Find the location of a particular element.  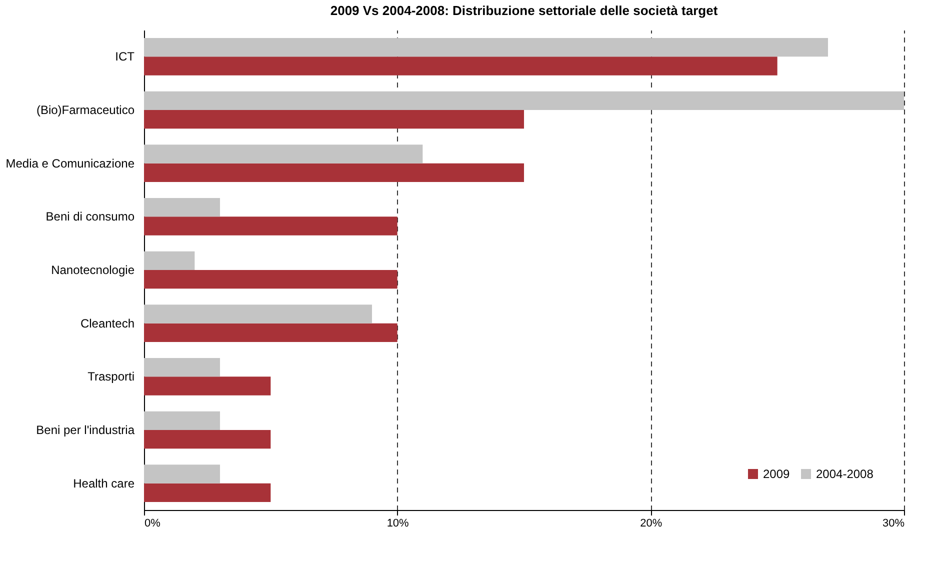

y-tick-label: Health care is located at coordinates (104, 483).